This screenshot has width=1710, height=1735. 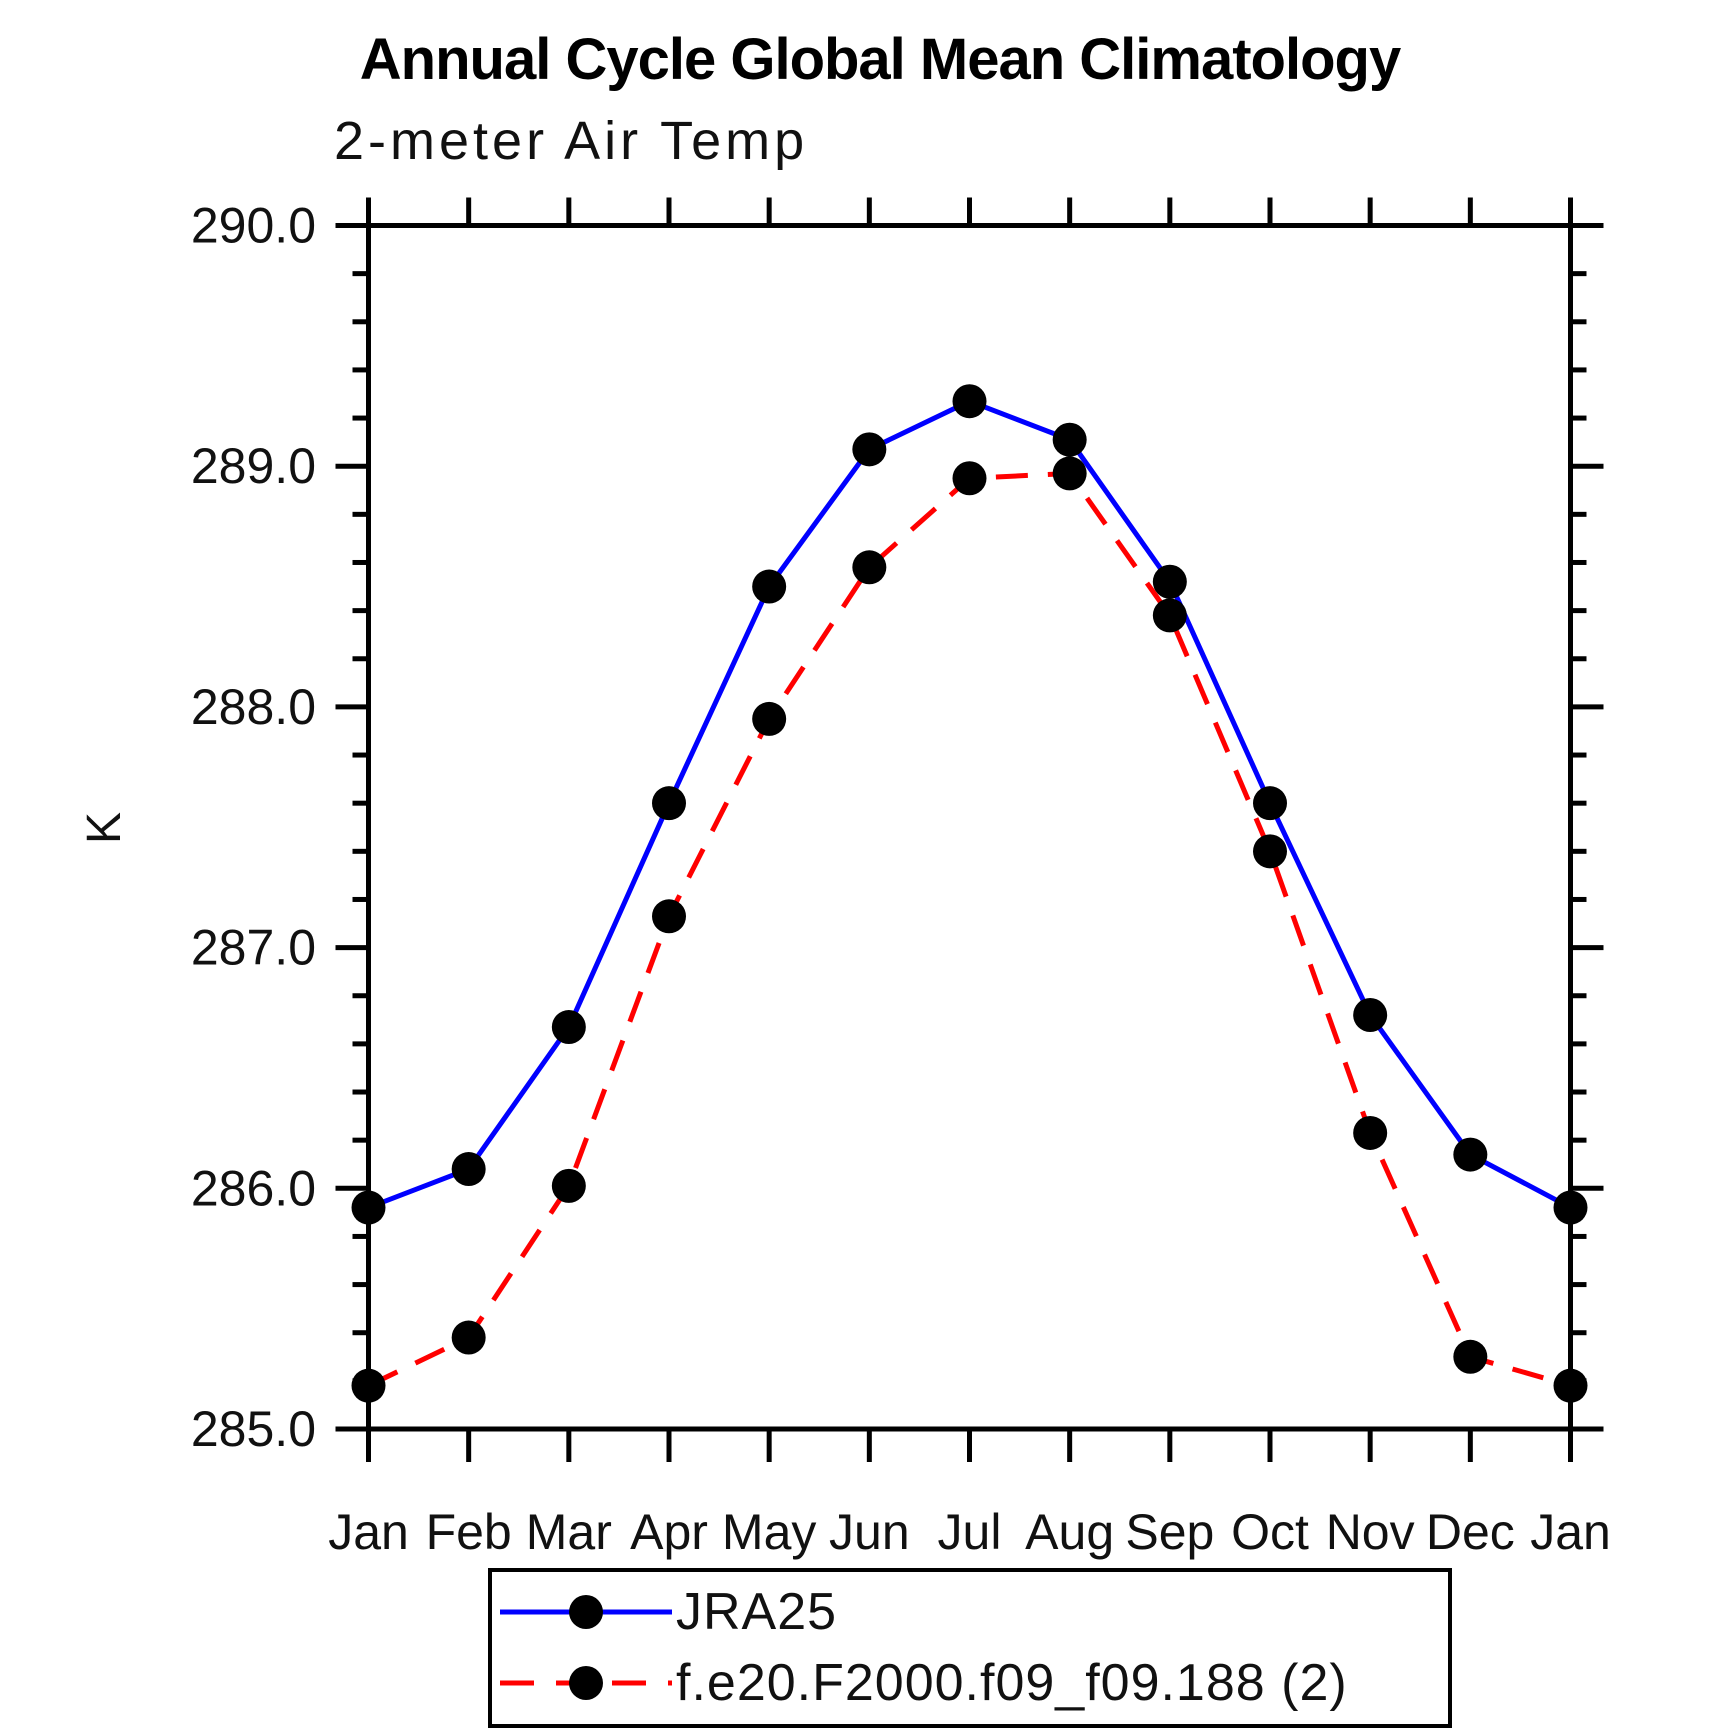 What do you see at coordinates (253, 707) in the screenshot?
I see `y-tick-label: 288.0` at bounding box center [253, 707].